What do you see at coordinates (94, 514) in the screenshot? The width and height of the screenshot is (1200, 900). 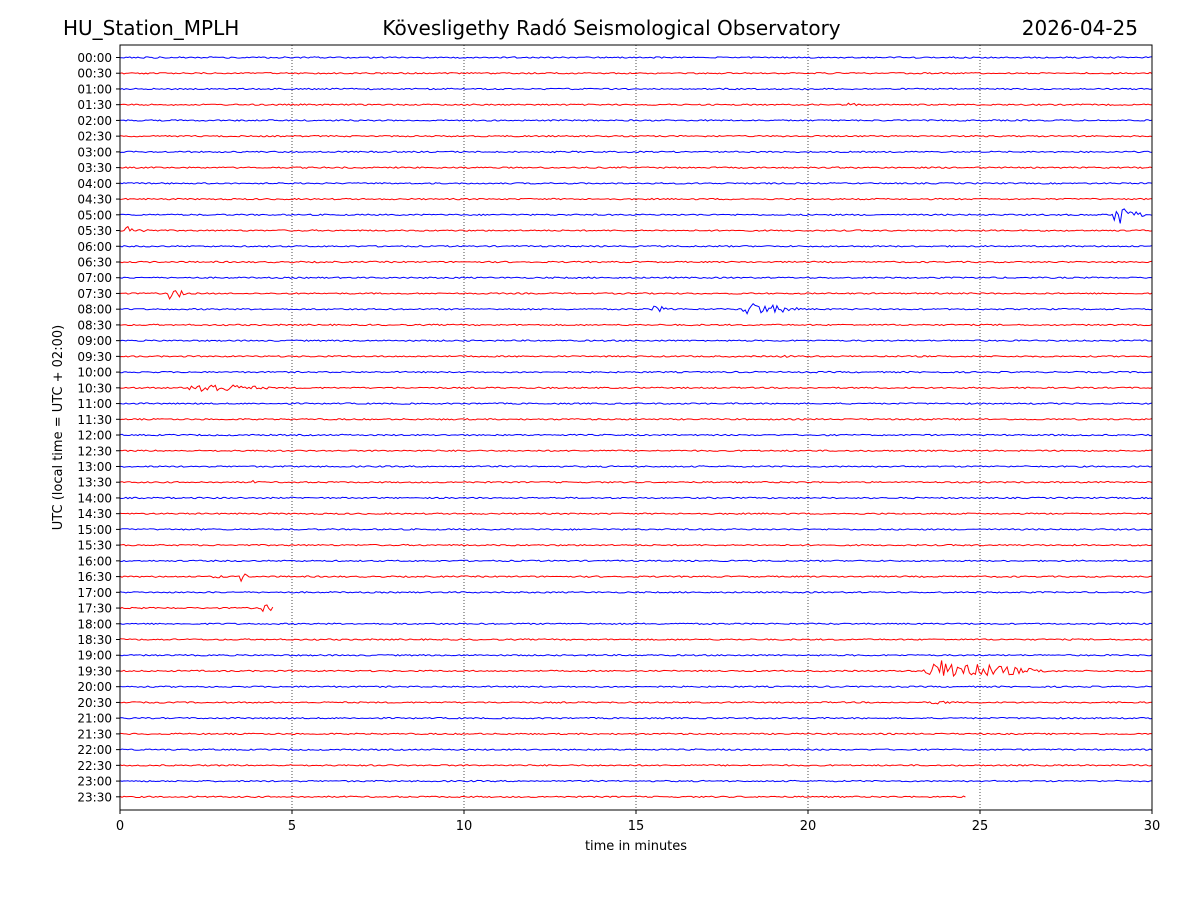 I see `y-tick-label: 14:30` at bounding box center [94, 514].